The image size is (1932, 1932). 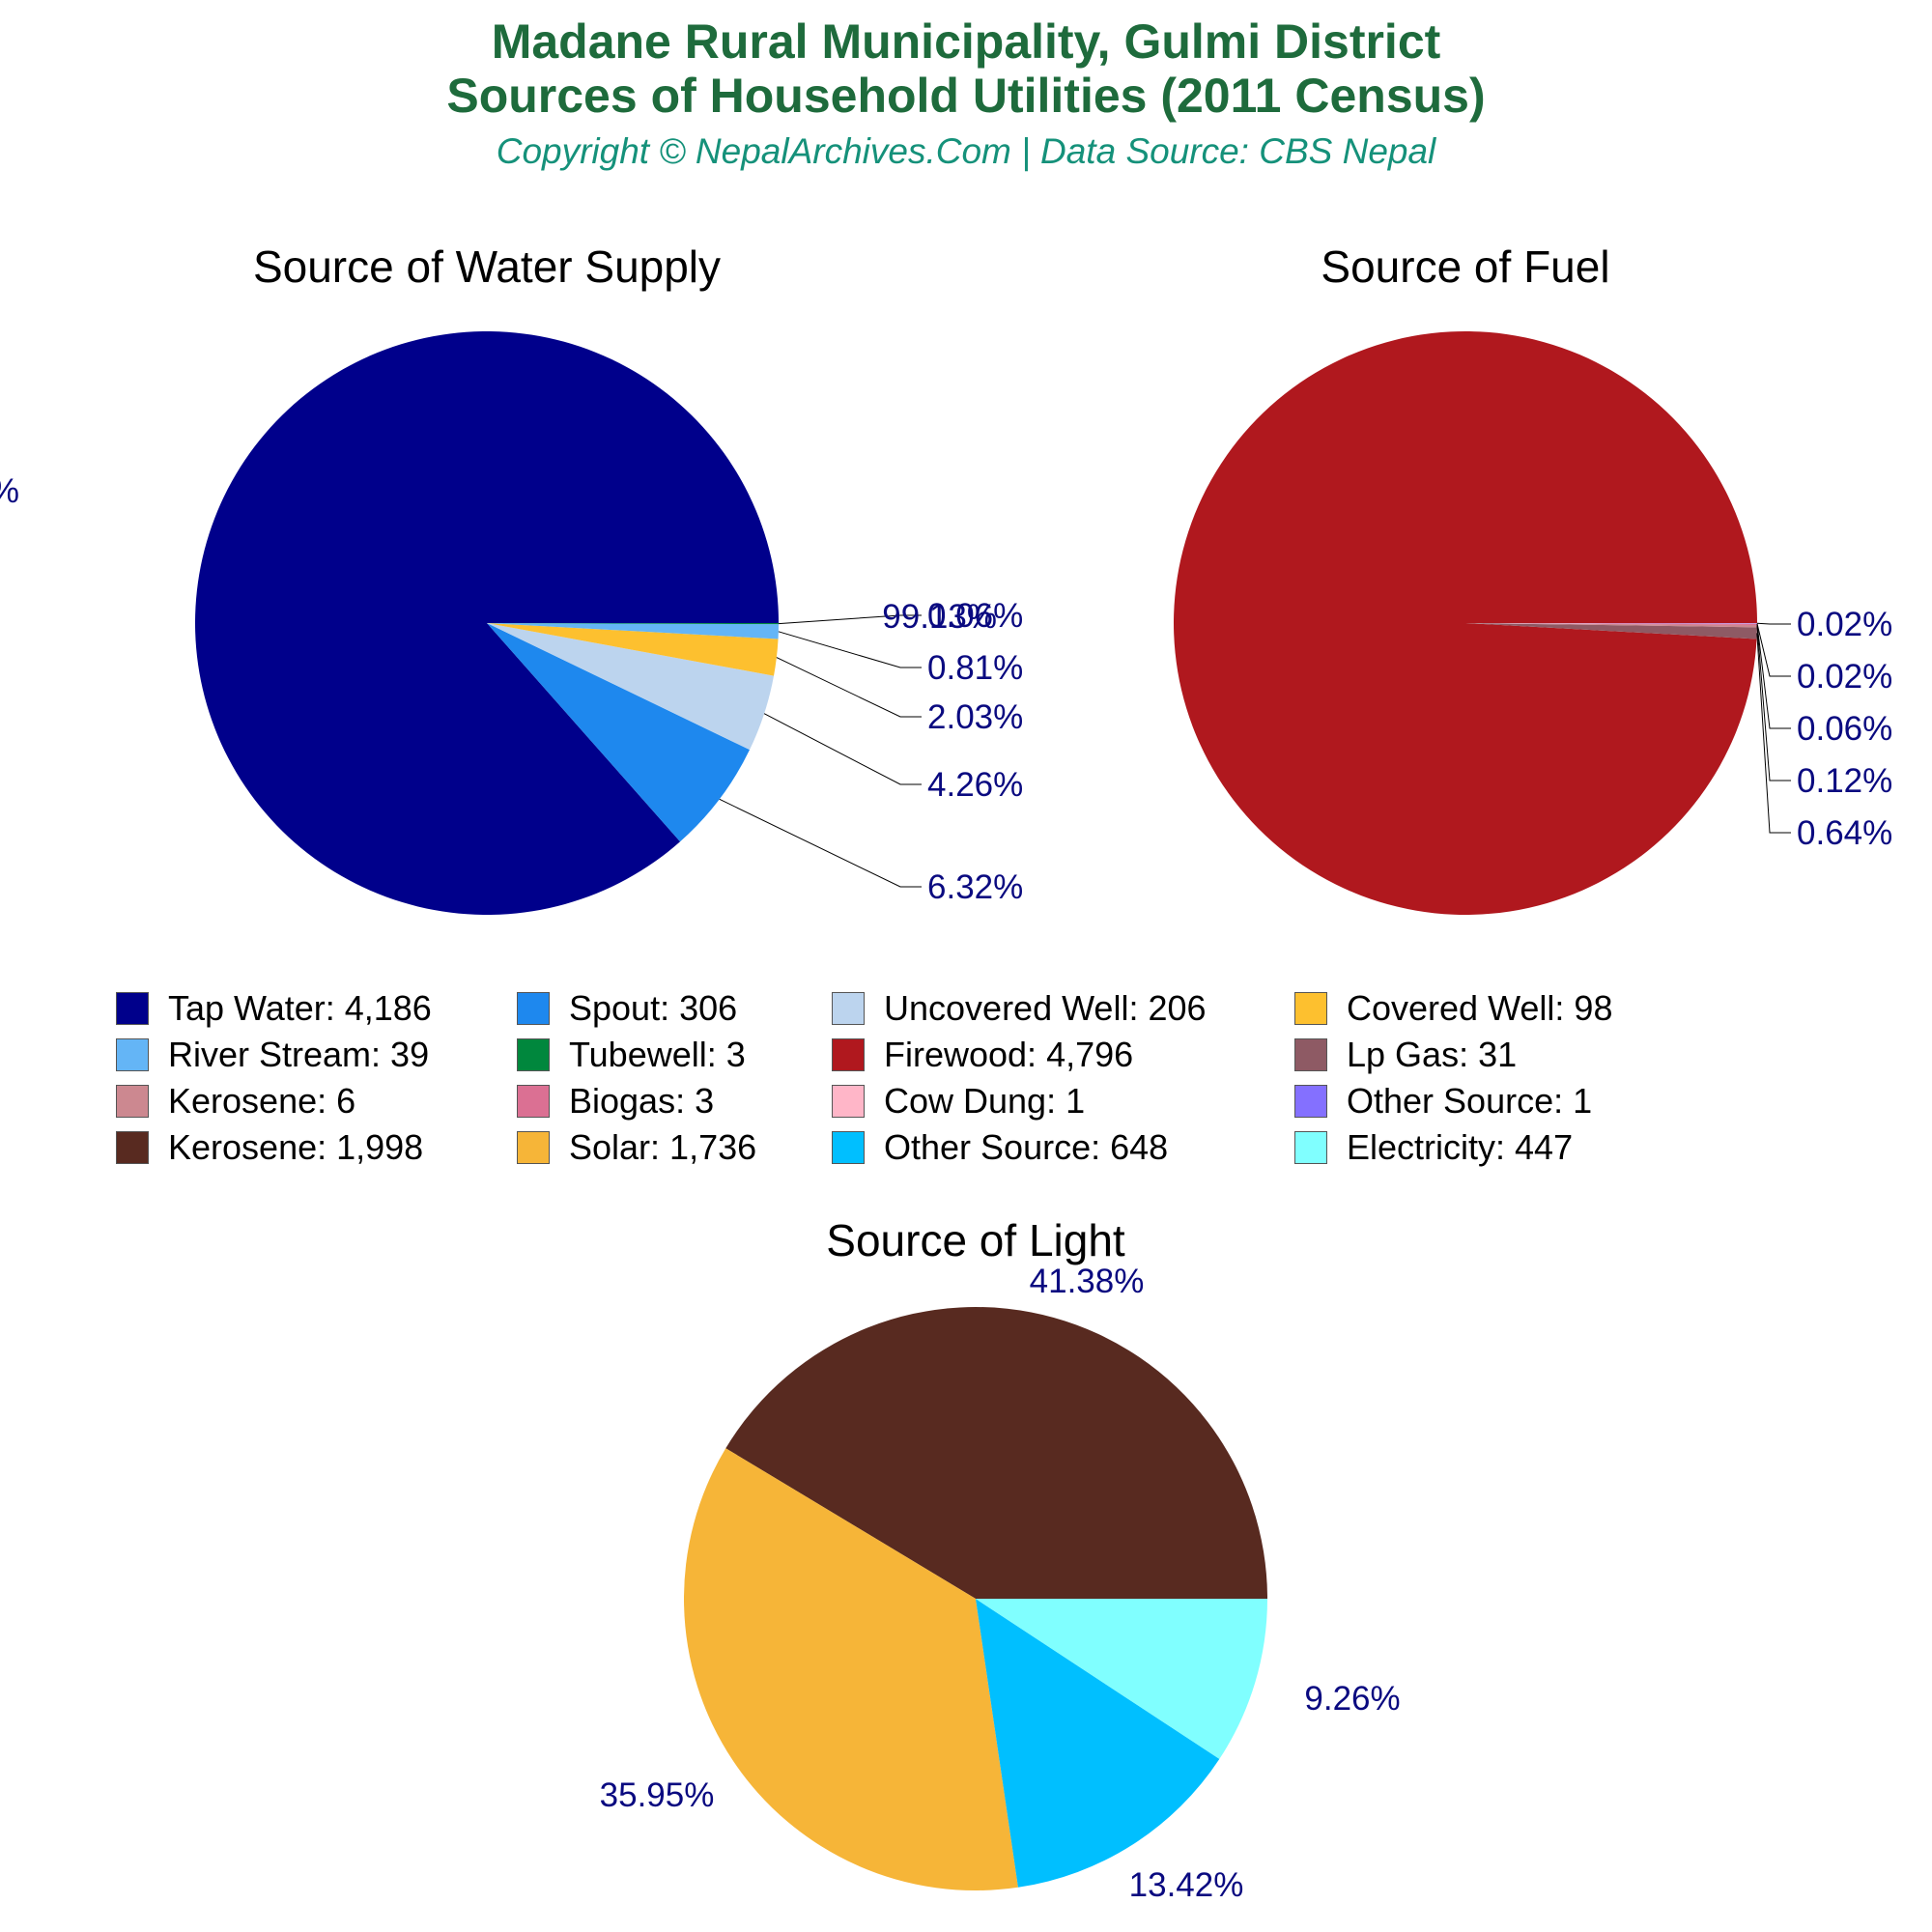 I want to click on legend-item: Uncovered Well: 206, so click(x=1019, y=1008).